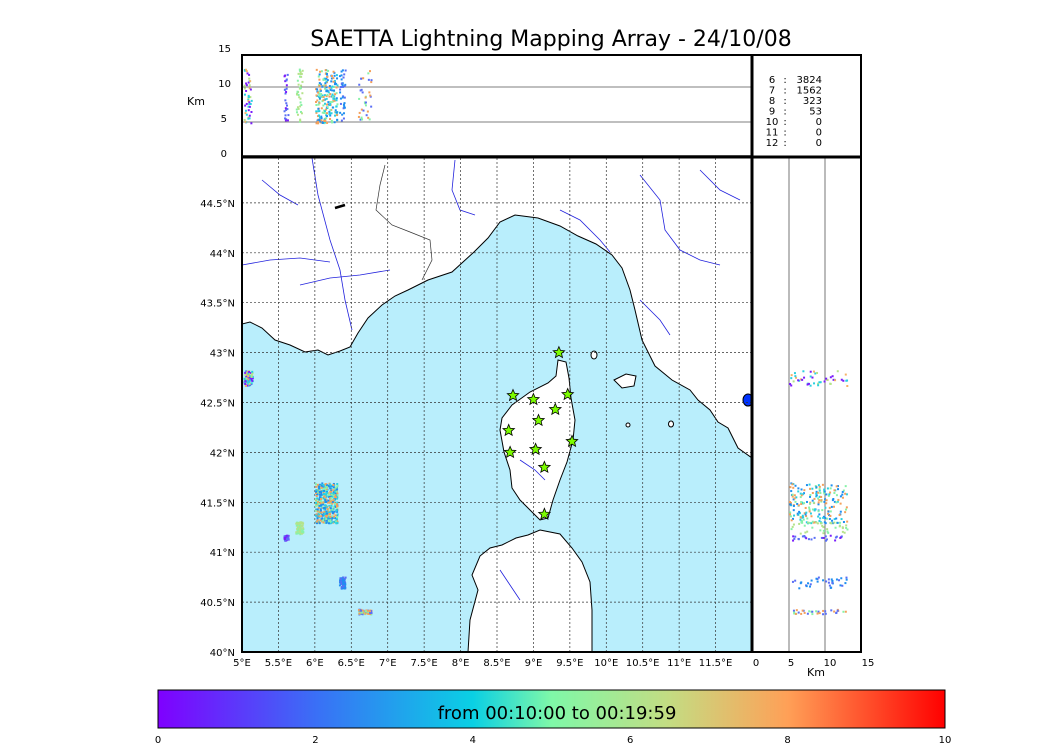  I want to click on count-value: 0, so click(819, 143).